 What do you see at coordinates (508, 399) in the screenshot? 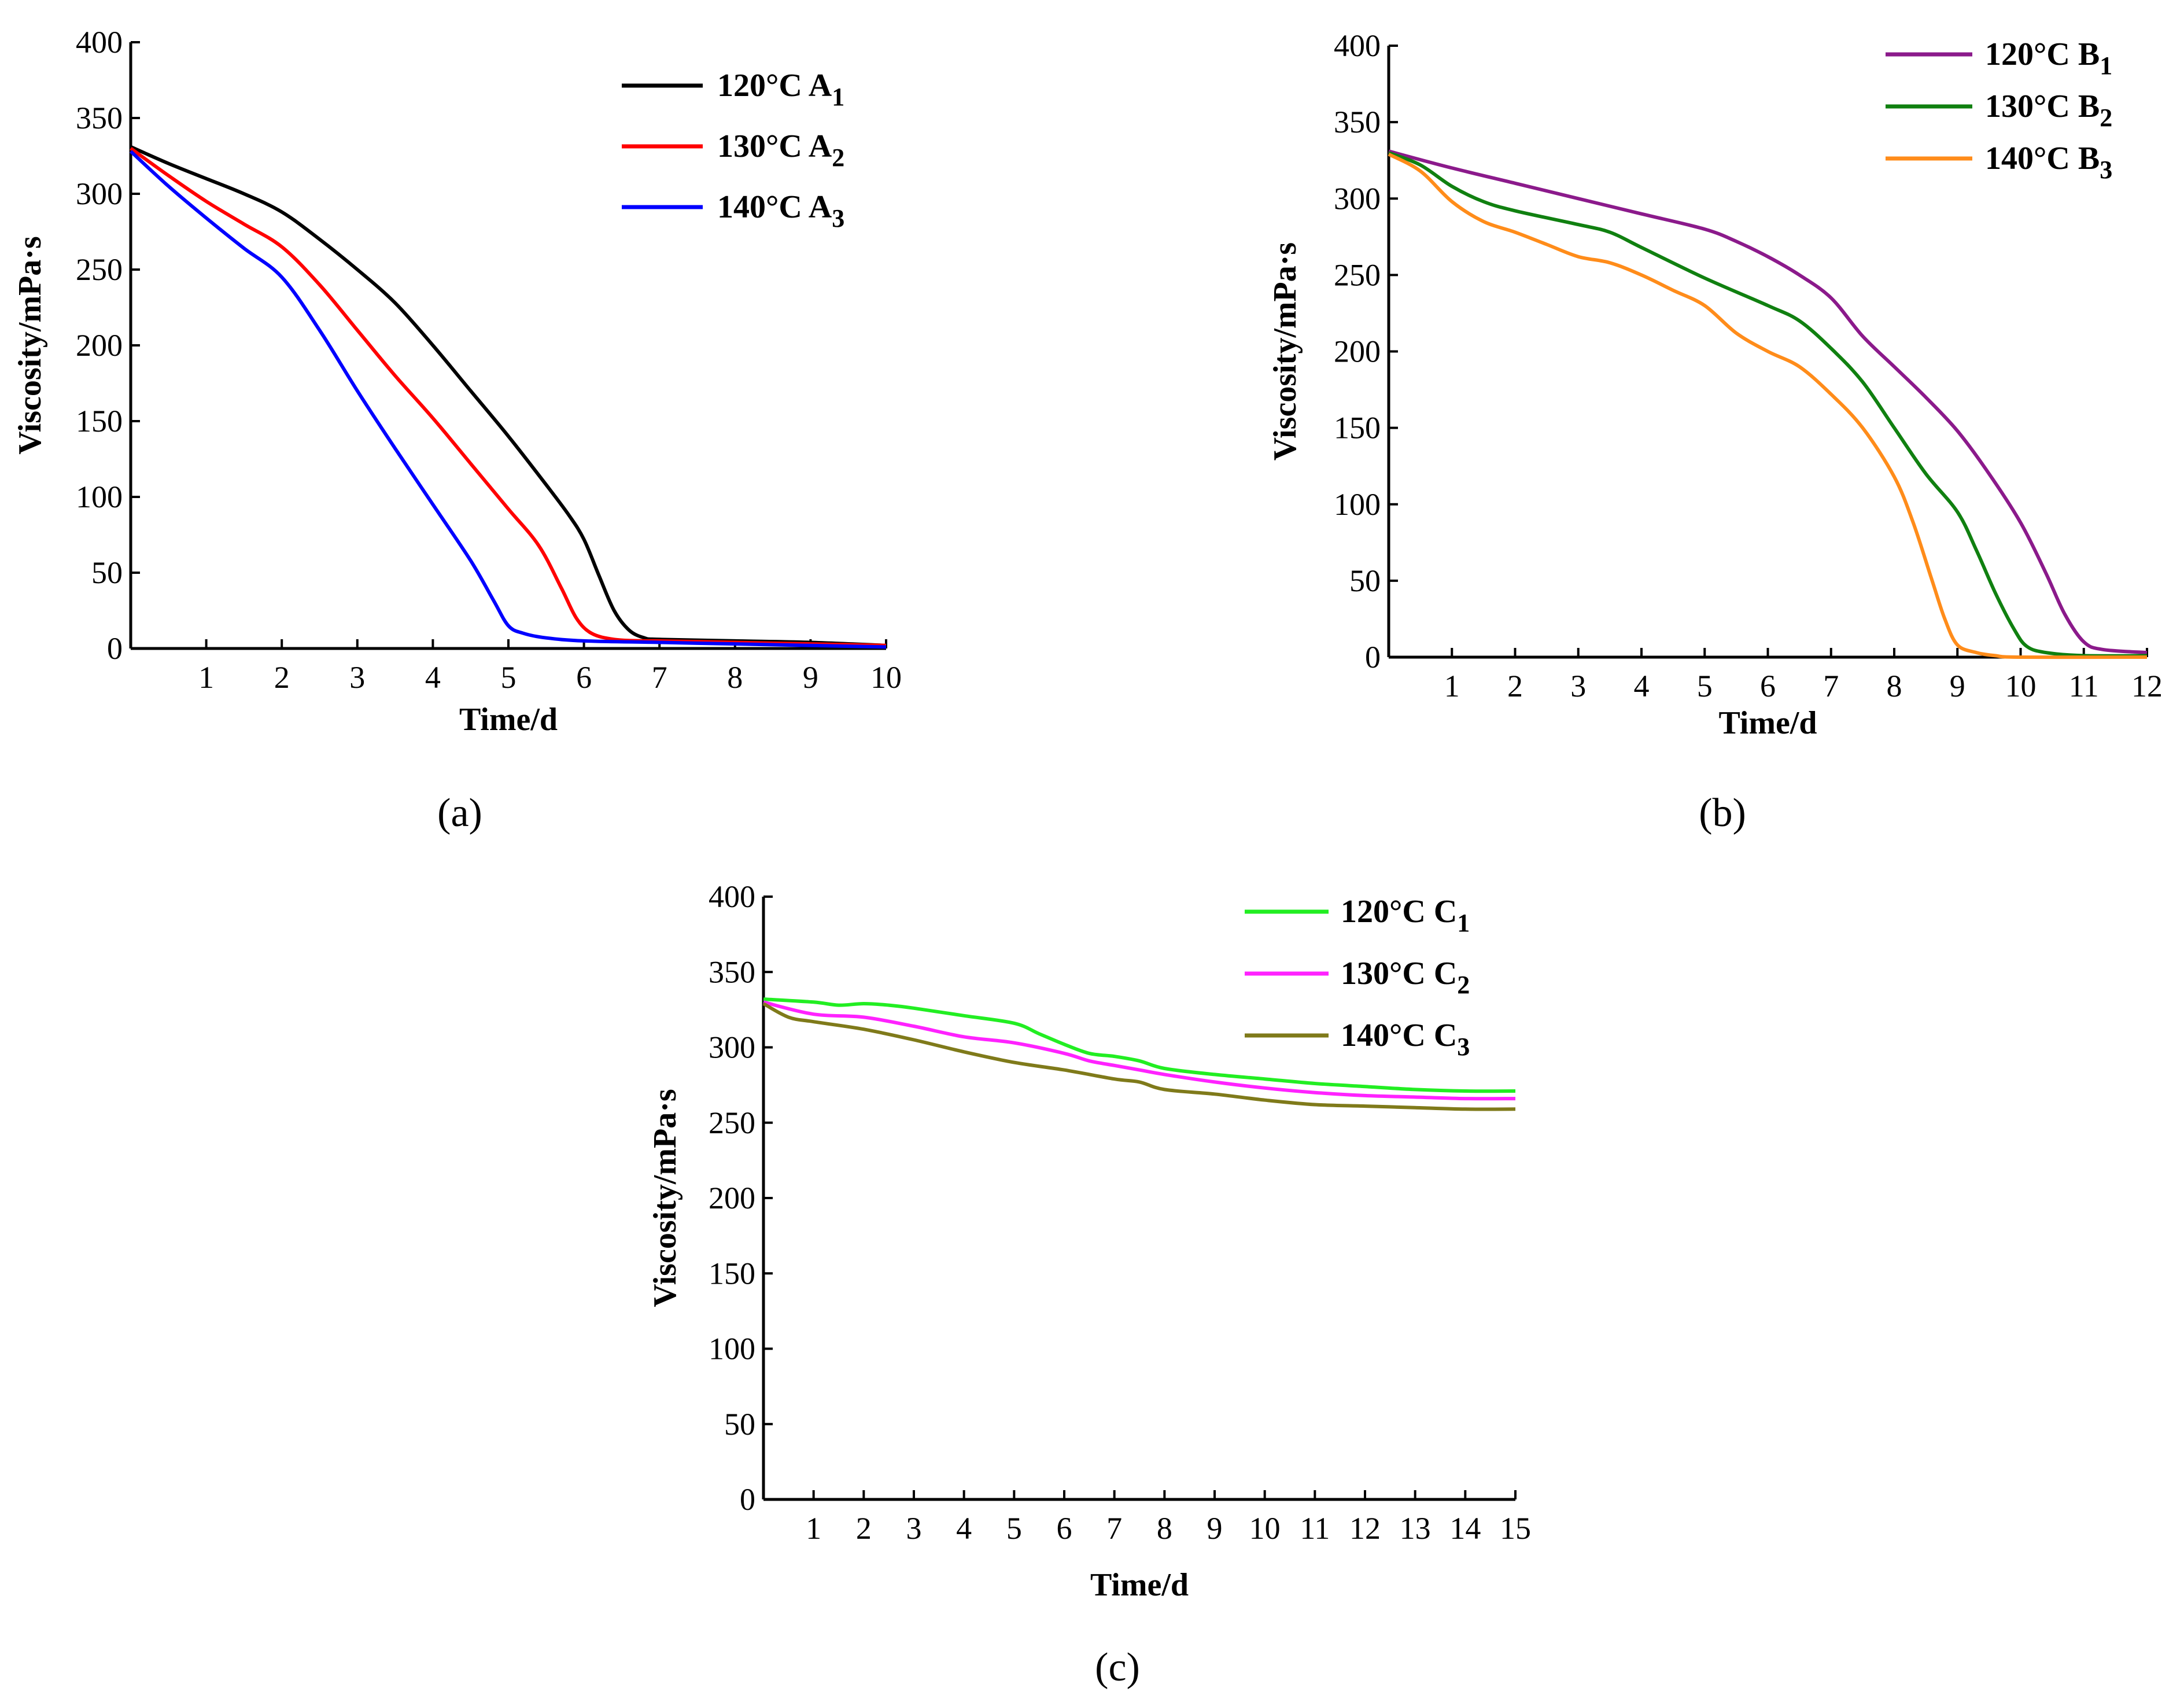
I see `series-line-a3` at bounding box center [508, 399].